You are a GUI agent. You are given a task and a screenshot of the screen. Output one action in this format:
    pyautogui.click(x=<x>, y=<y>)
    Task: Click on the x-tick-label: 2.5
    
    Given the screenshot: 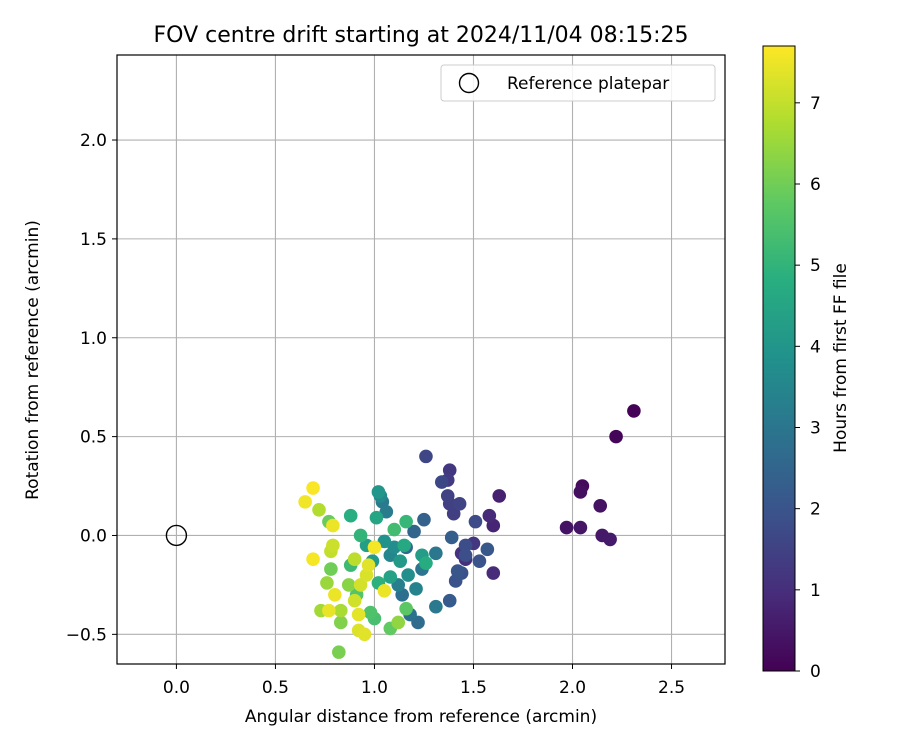 What is the action you would take?
    pyautogui.click(x=671, y=688)
    